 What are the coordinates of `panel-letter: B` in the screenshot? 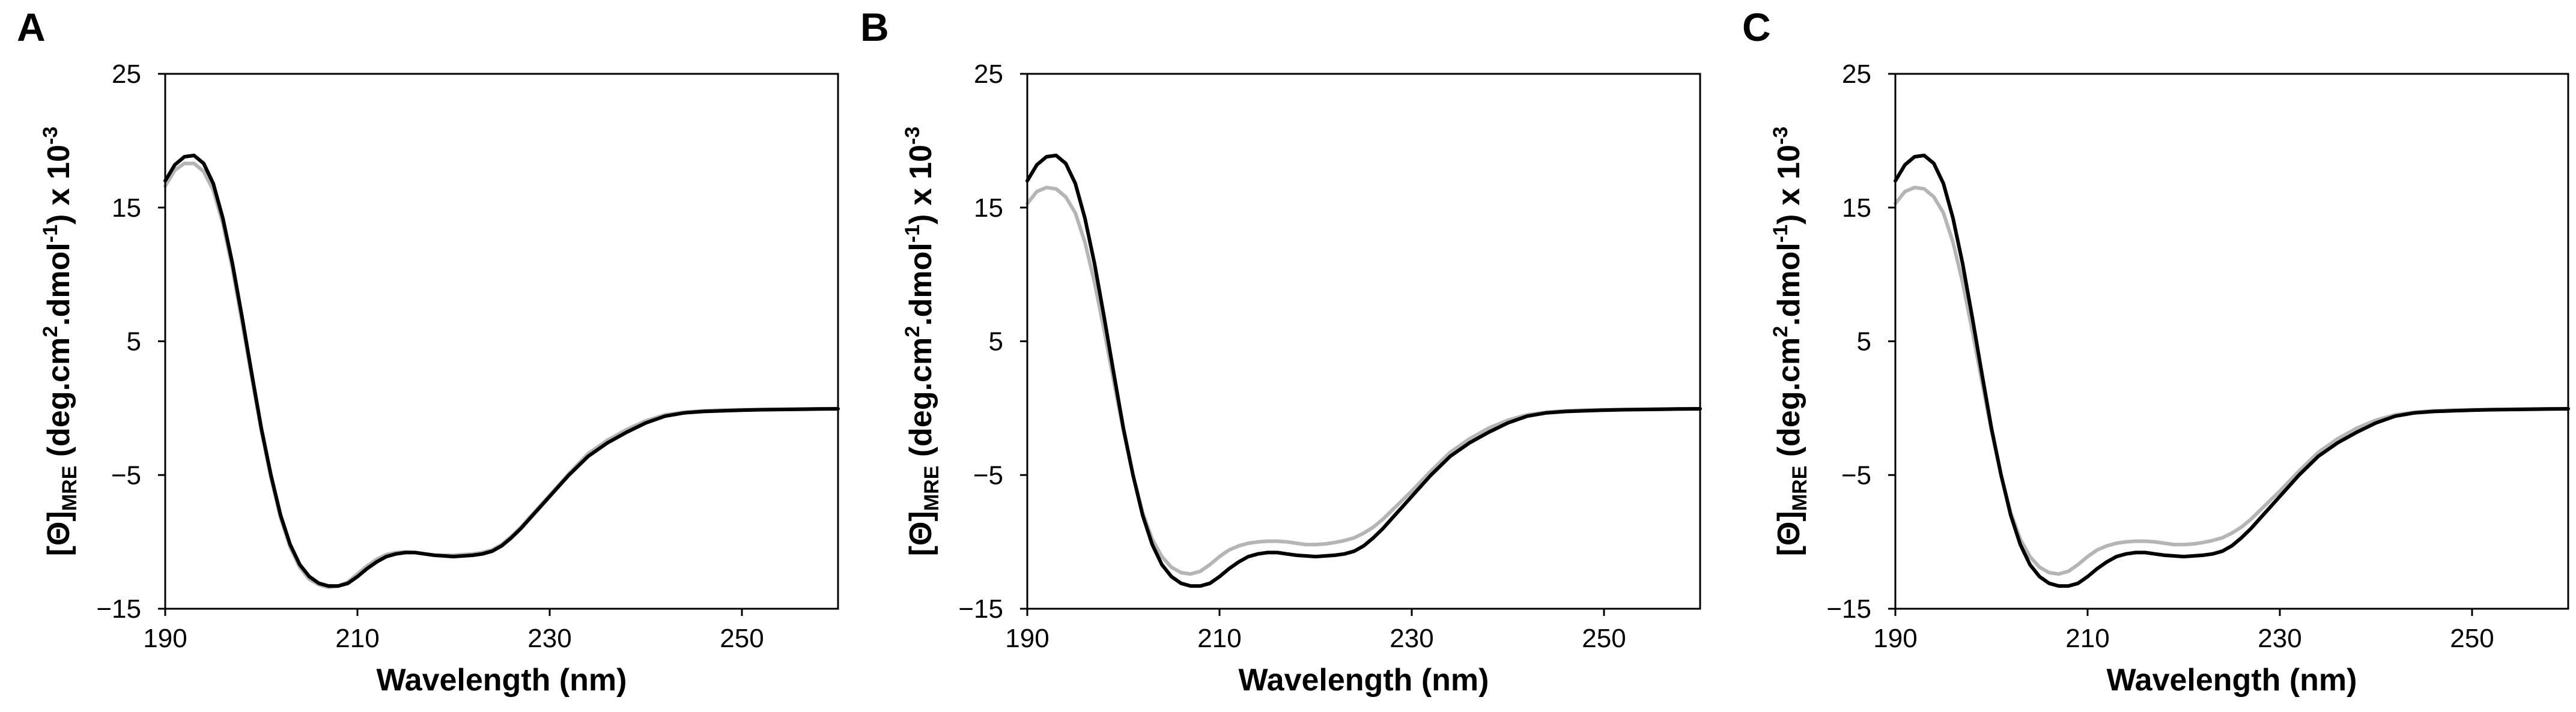 It's located at (874, 27).